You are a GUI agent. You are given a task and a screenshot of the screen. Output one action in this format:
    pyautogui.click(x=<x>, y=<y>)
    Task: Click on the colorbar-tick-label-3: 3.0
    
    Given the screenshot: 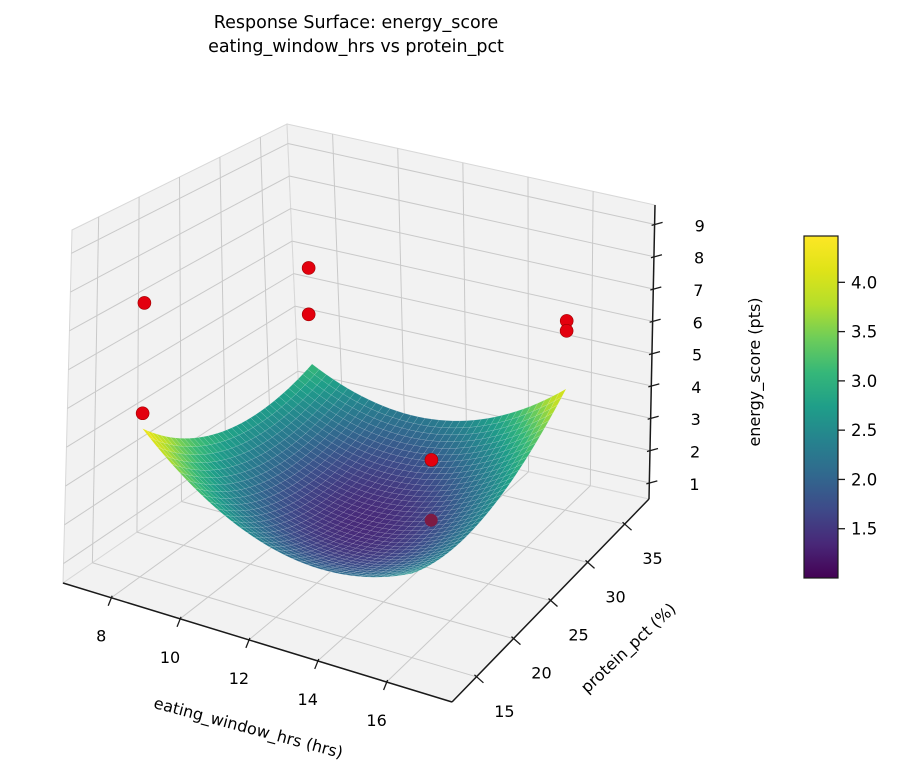 What is the action you would take?
    pyautogui.click(x=864, y=381)
    